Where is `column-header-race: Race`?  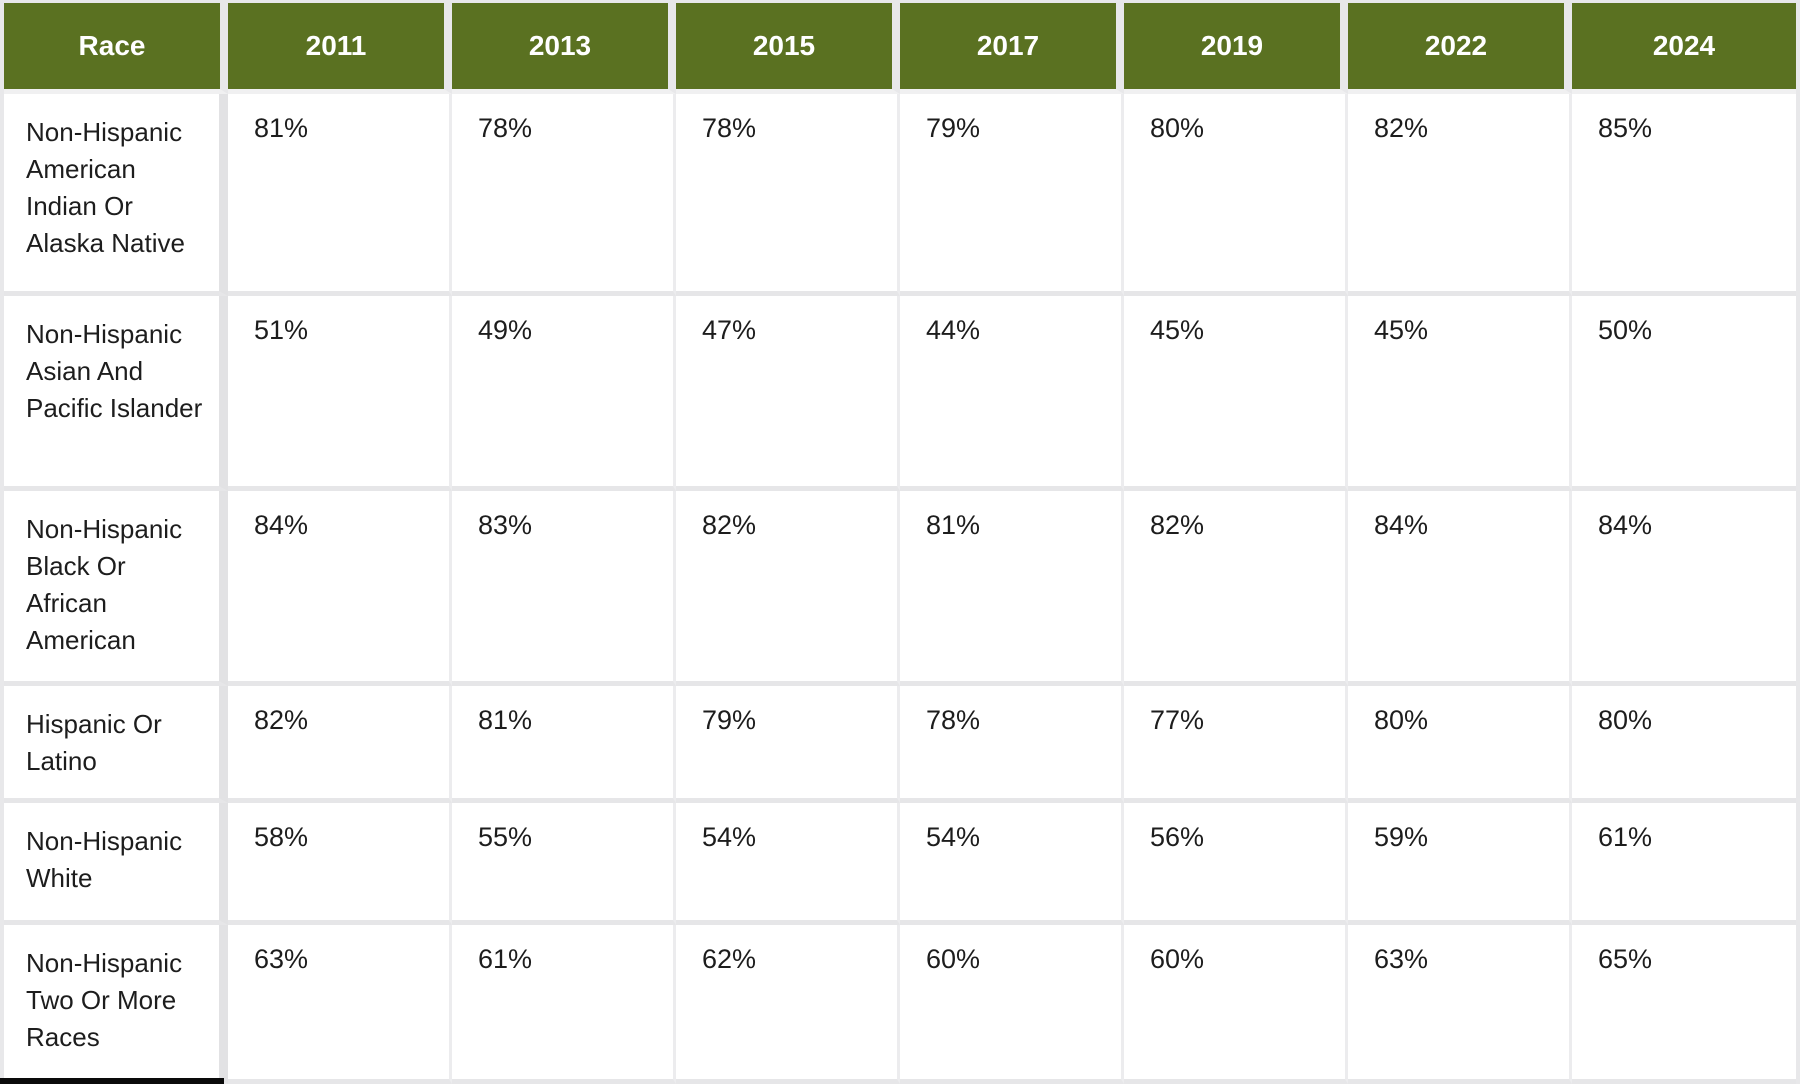
column-header-race: Race is located at coordinates (116, 48).